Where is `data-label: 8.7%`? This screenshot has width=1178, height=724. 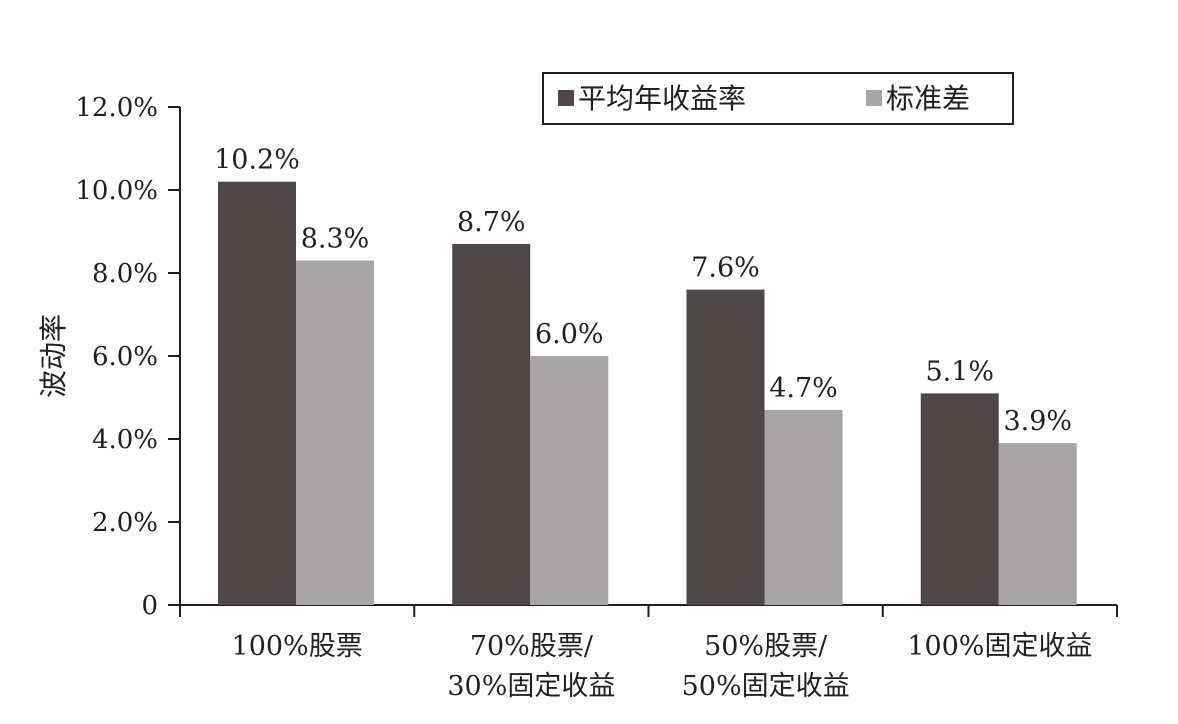 data-label: 8.7% is located at coordinates (491, 222).